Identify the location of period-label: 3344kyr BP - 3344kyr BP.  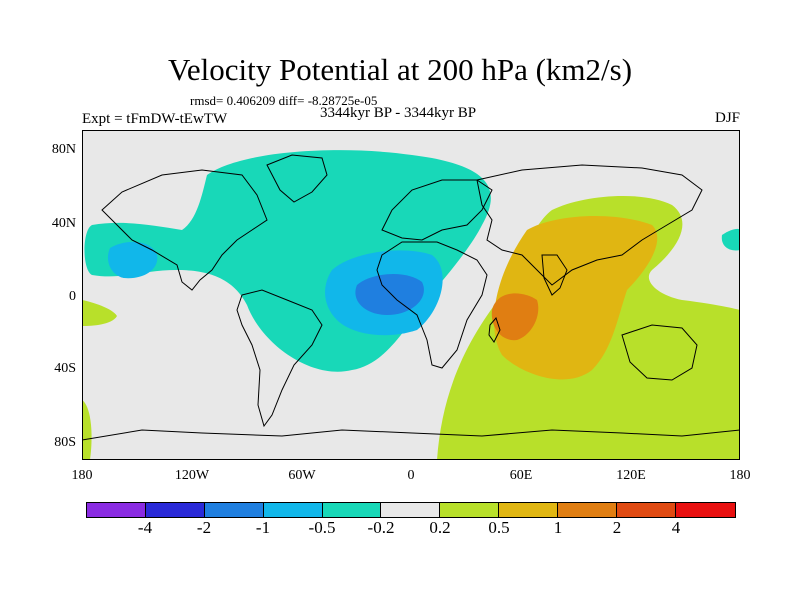
(398, 113).